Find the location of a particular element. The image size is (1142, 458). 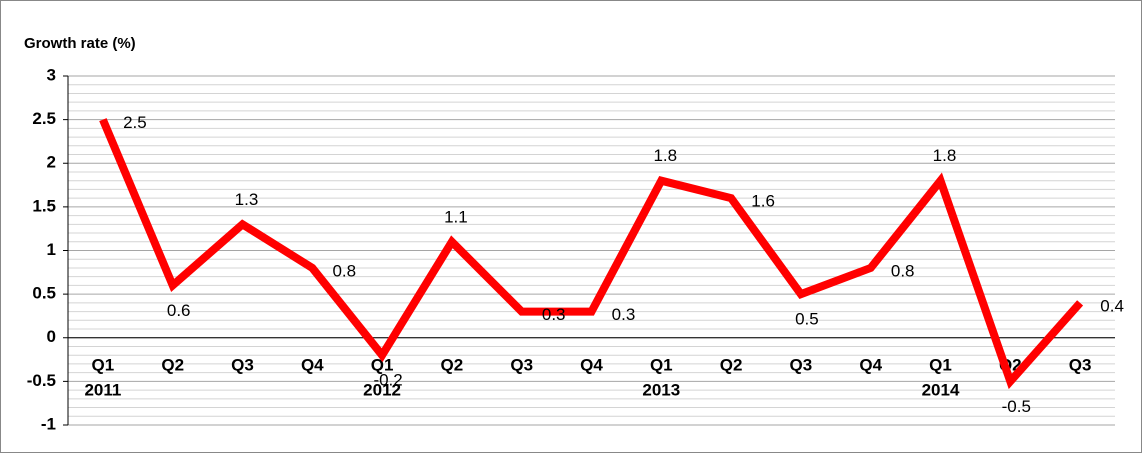

y-tick-label: 2 is located at coordinates (51, 162).